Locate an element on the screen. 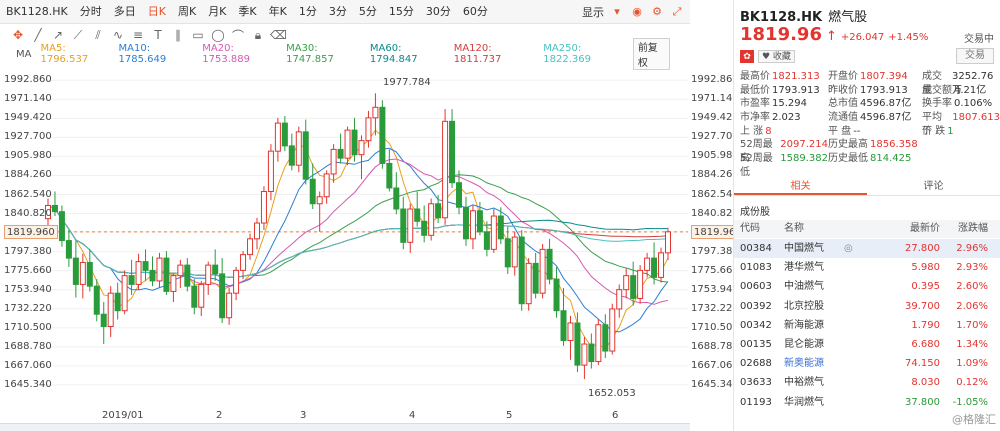  ray-tool-icon: ↗ is located at coordinates (58, 35).